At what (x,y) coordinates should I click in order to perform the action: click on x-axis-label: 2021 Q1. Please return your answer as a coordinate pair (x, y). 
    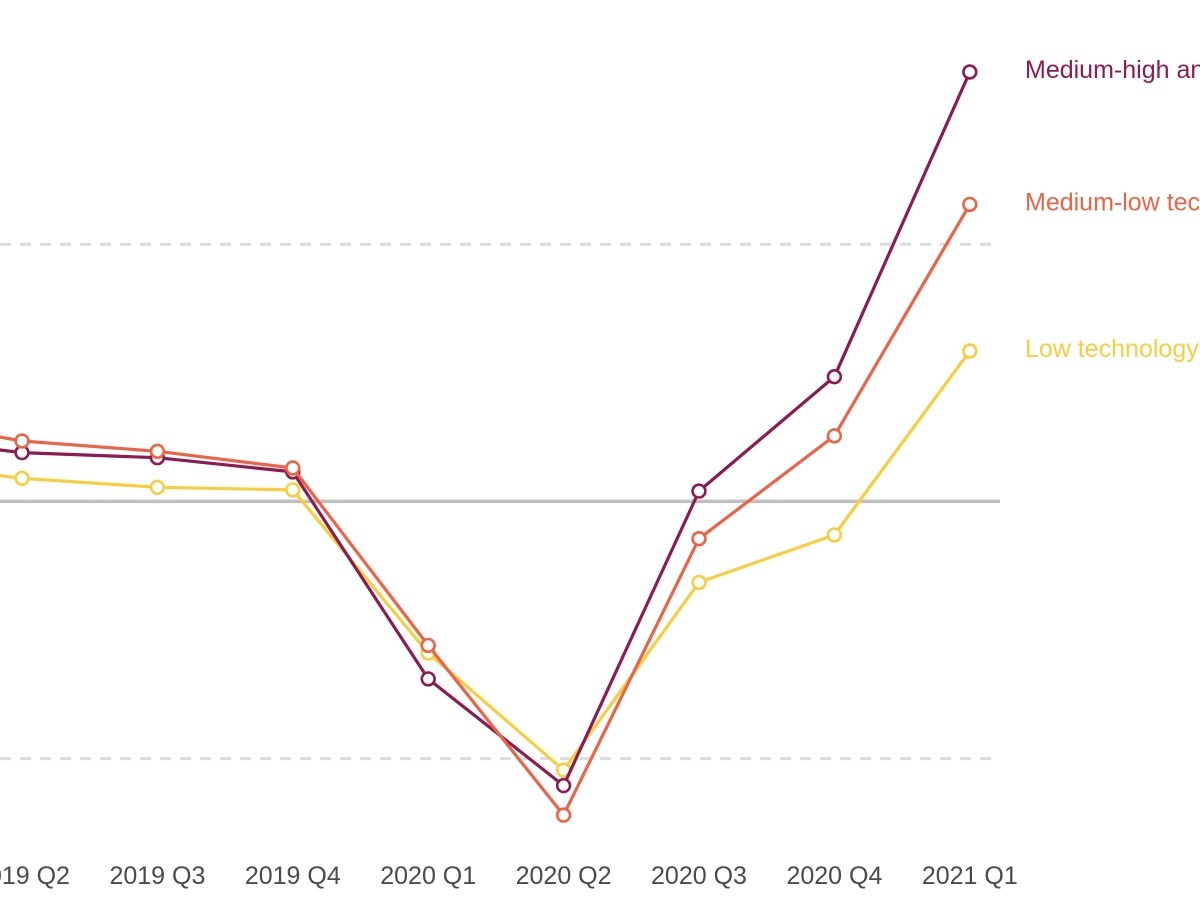
    Looking at the image, I should click on (970, 876).